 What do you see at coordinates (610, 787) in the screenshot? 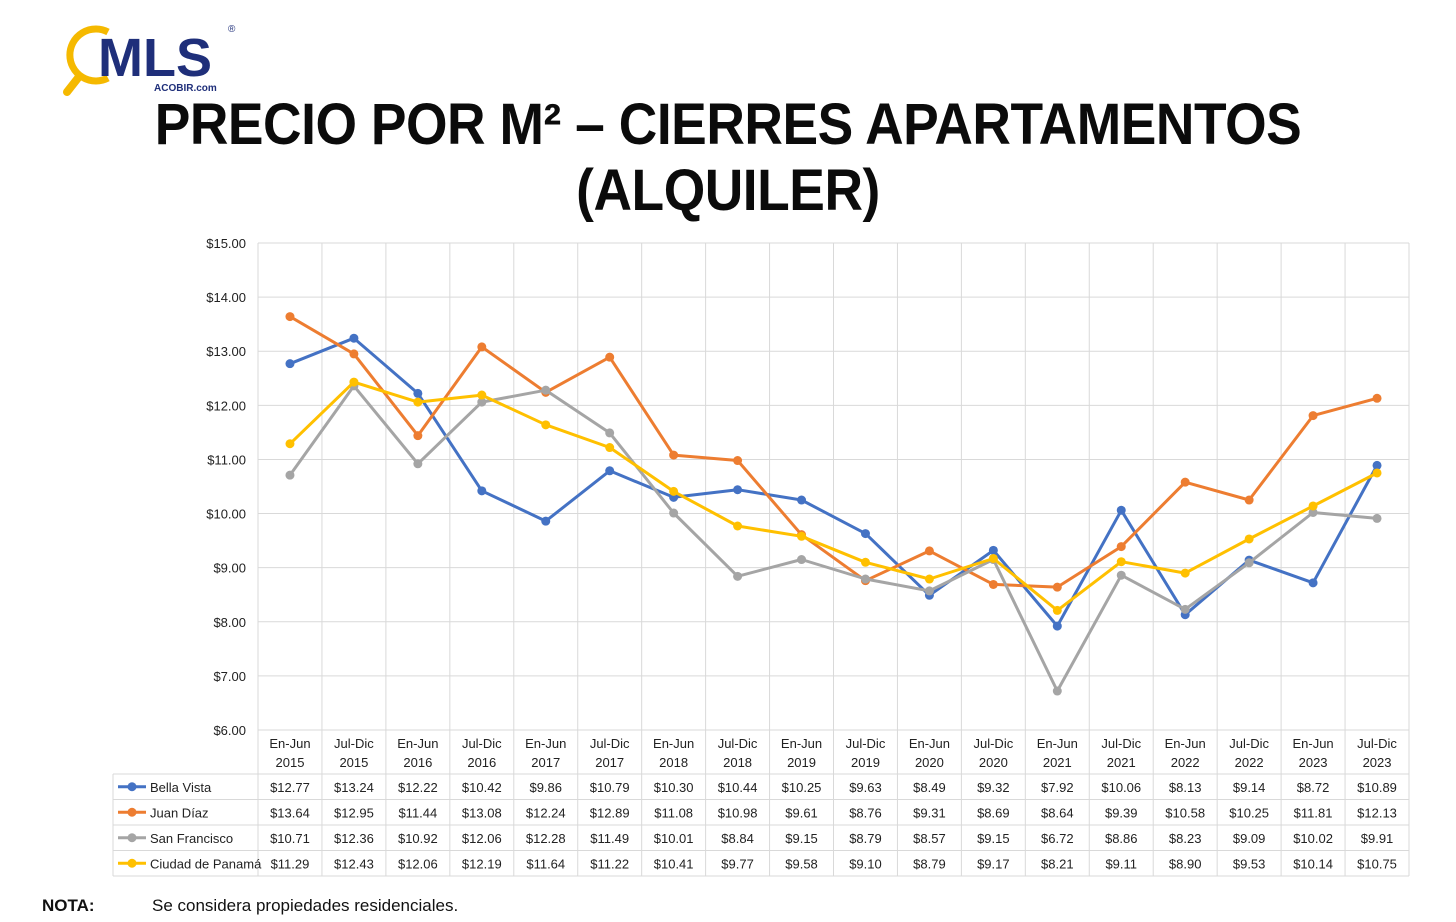
I see `table-cell-value: $10.79` at bounding box center [610, 787].